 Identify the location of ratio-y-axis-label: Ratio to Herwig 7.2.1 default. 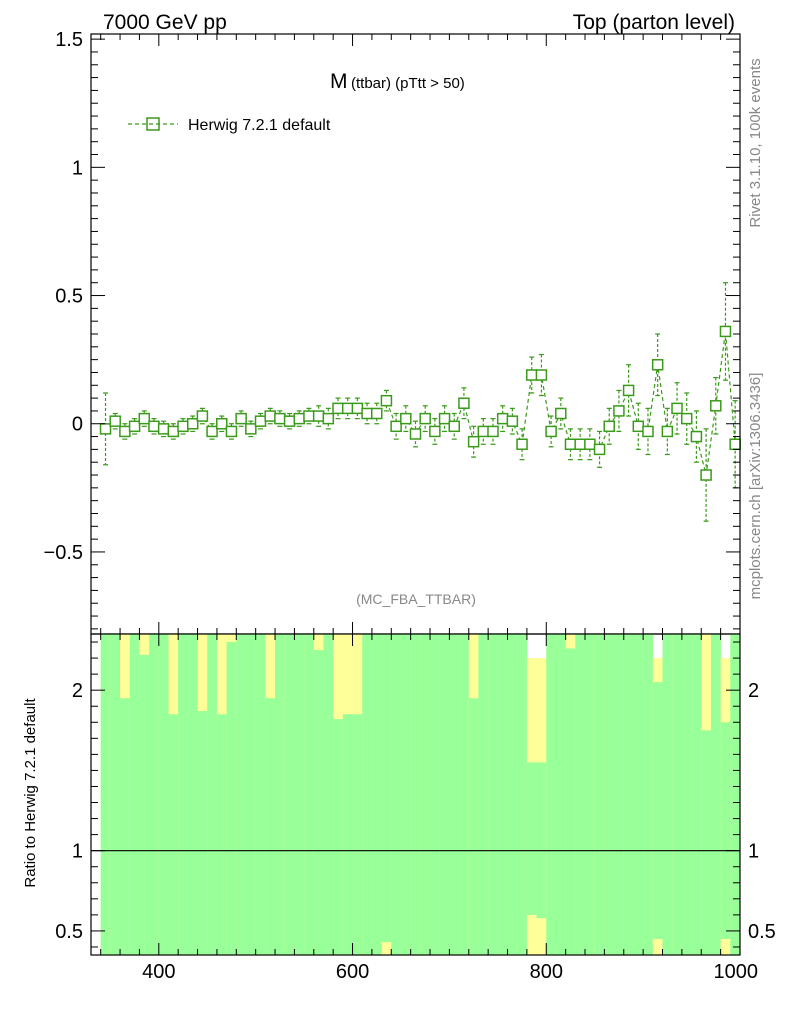
(30, 793).